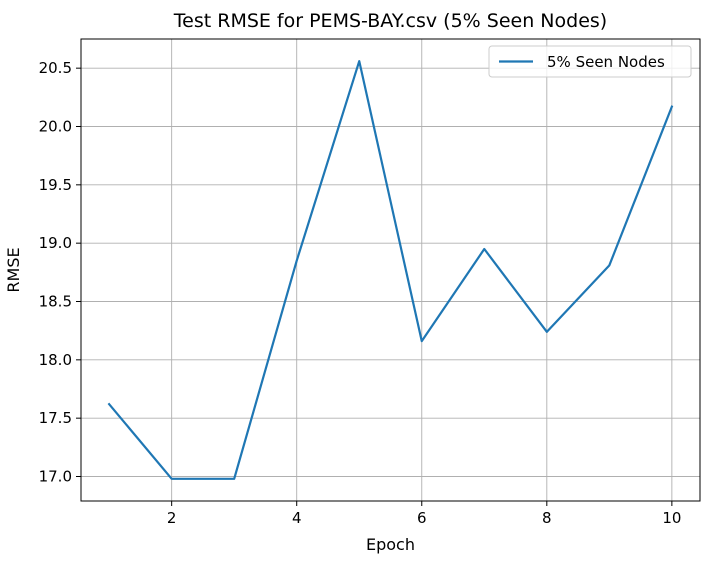 The image size is (716, 562). What do you see at coordinates (55, 418) in the screenshot?
I see `y-tick-label: 17.5` at bounding box center [55, 418].